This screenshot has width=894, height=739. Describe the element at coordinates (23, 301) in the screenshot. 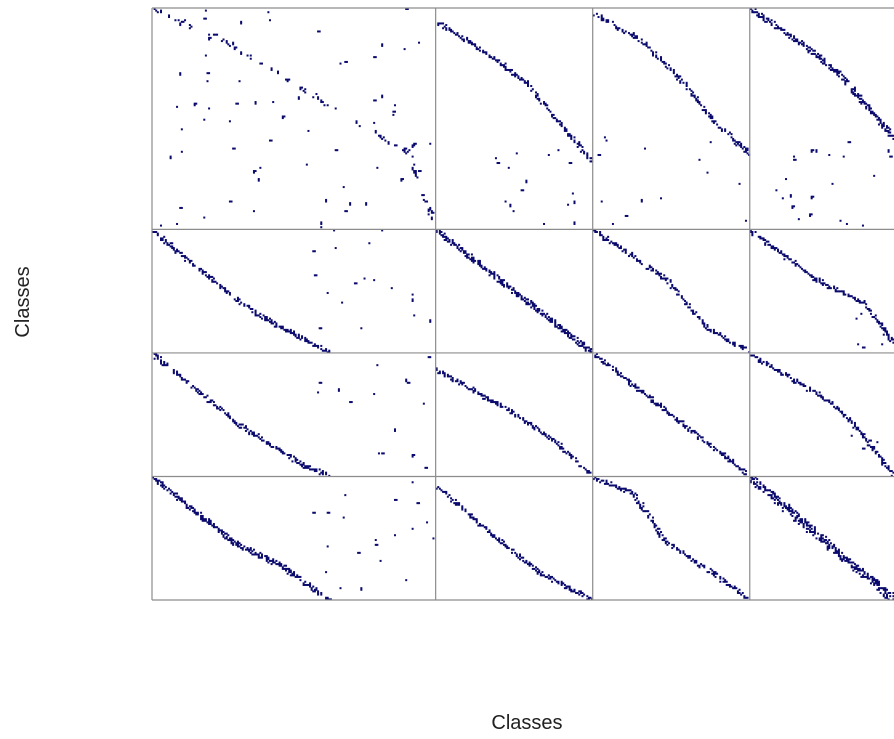

I see `y-axis-label: Classes` at that location.